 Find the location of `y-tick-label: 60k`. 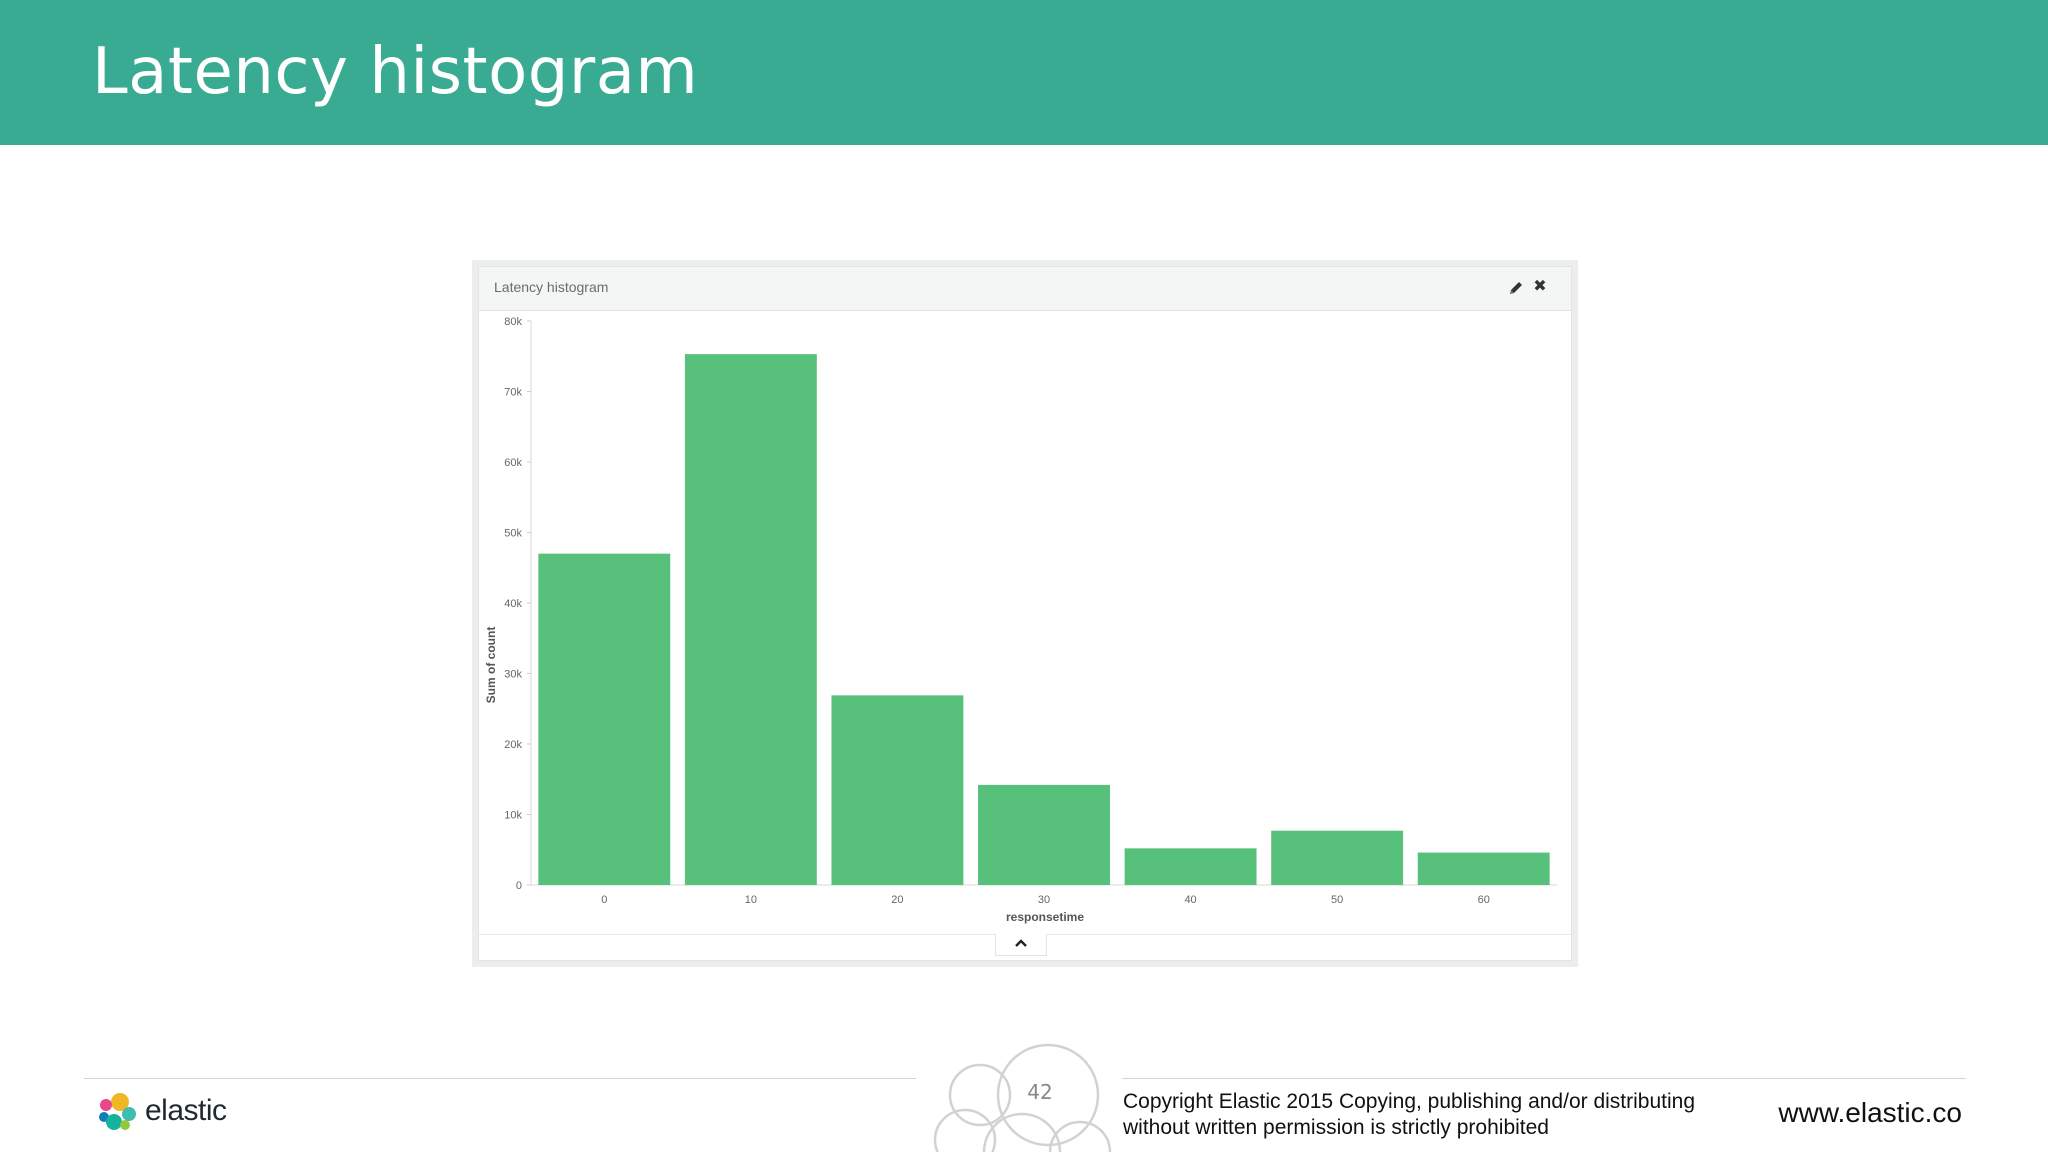

y-tick-label: 60k is located at coordinates (513, 463).